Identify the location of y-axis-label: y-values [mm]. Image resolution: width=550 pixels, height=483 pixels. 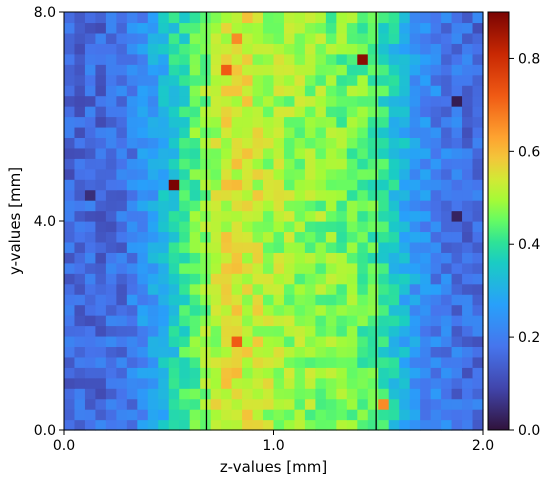
(15, 221).